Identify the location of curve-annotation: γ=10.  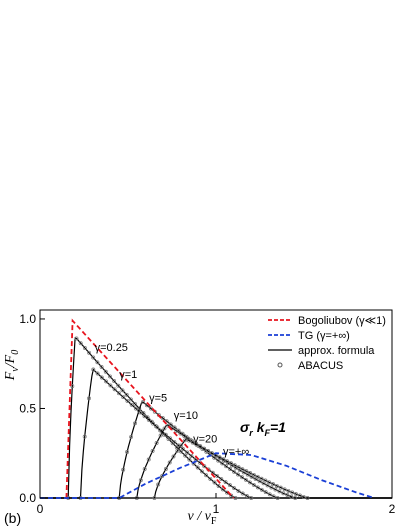
(186, 416).